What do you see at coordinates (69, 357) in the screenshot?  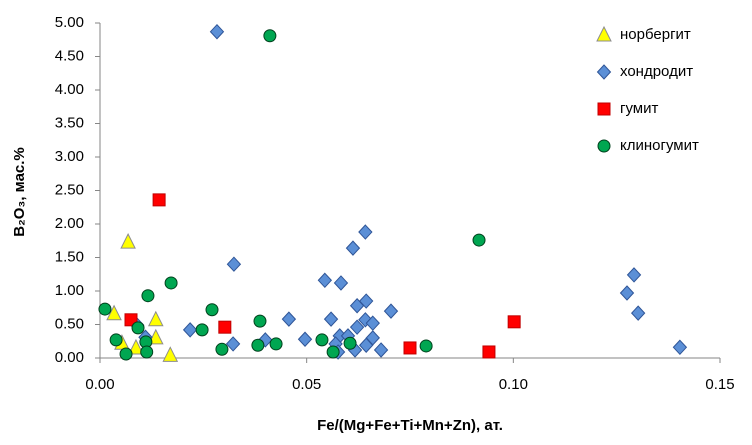 I see `y-tick-label: 0.00` at bounding box center [69, 357].